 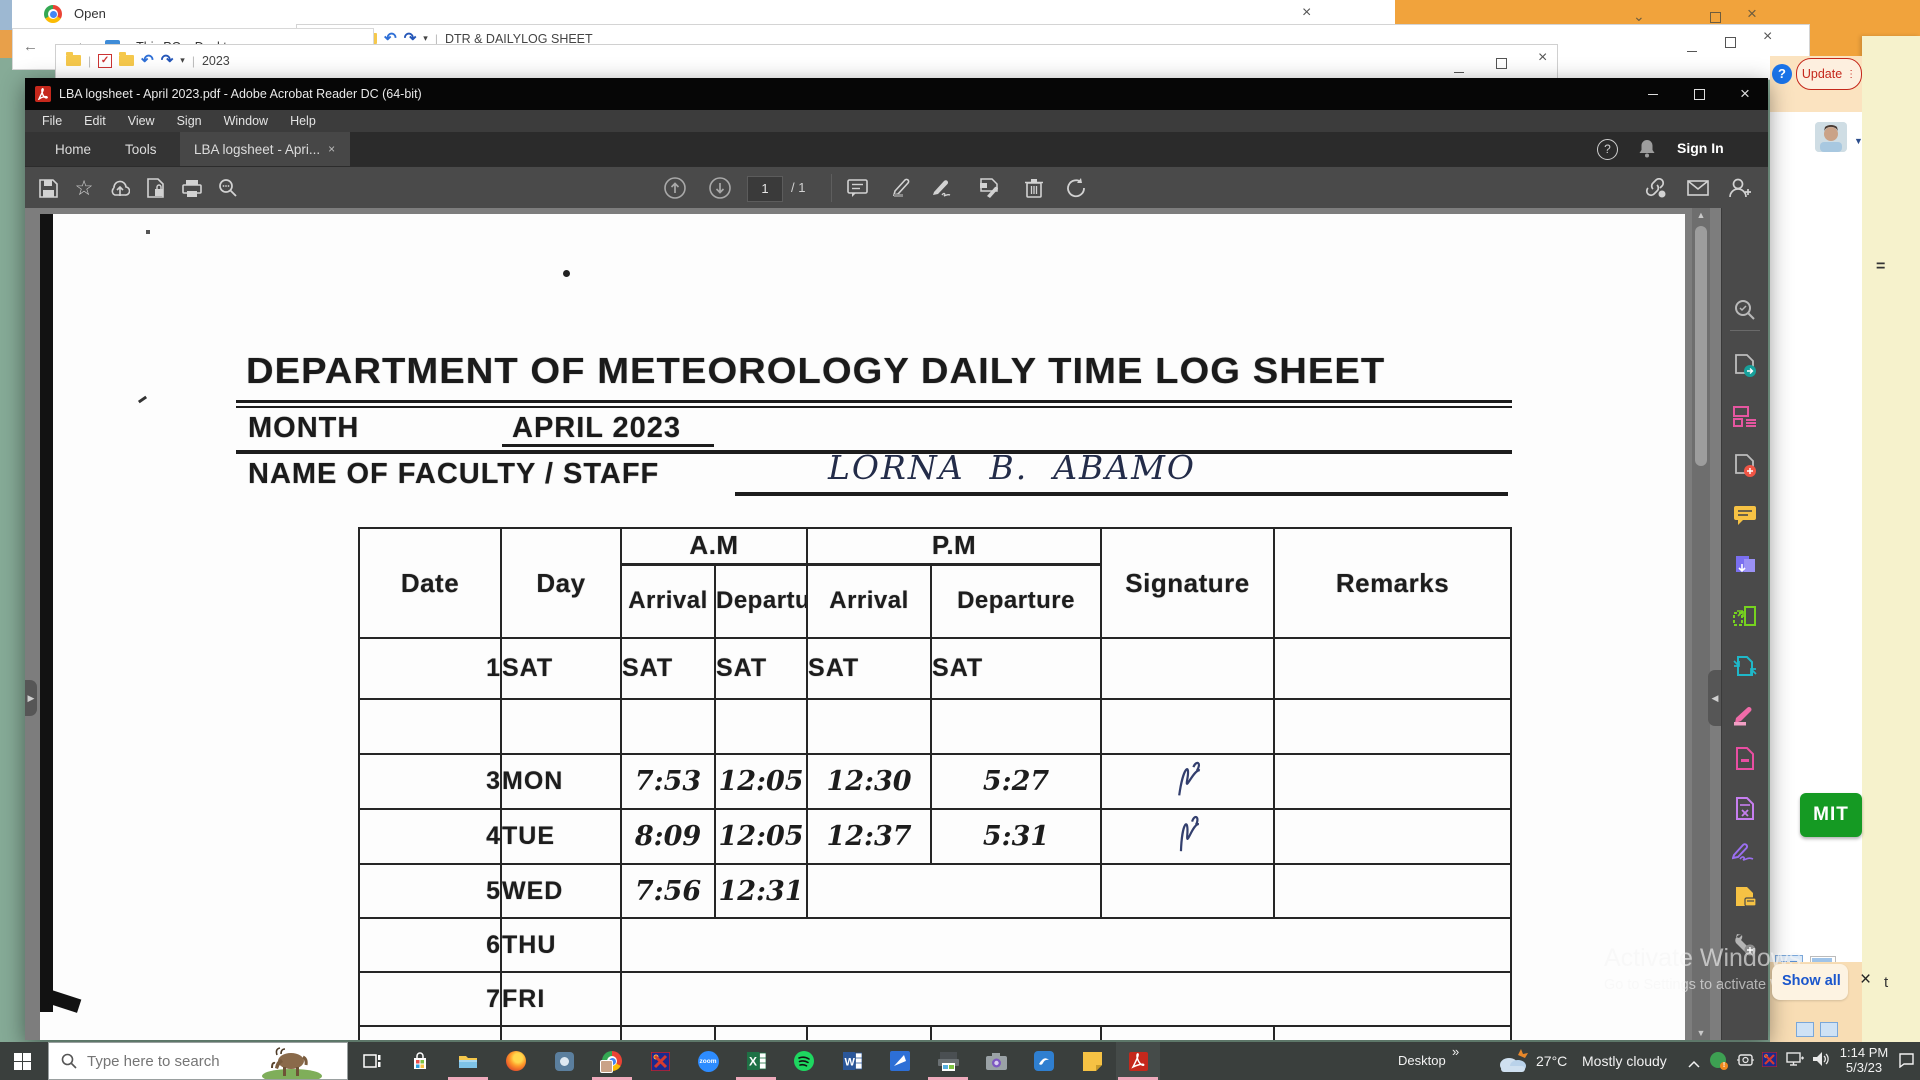 What do you see at coordinates (30, 46) in the screenshot?
I see `nav-back-icon: ←` at bounding box center [30, 46].